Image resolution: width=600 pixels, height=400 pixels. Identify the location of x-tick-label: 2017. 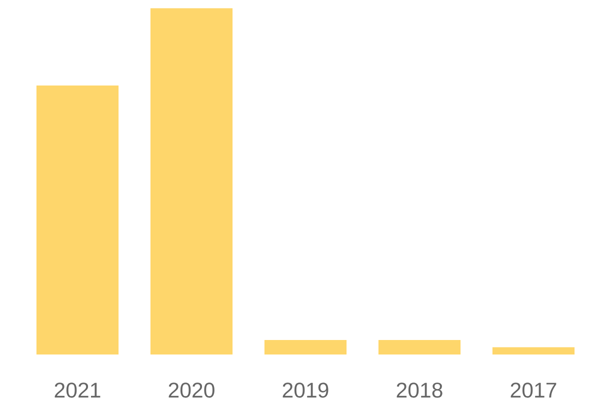
(534, 389).